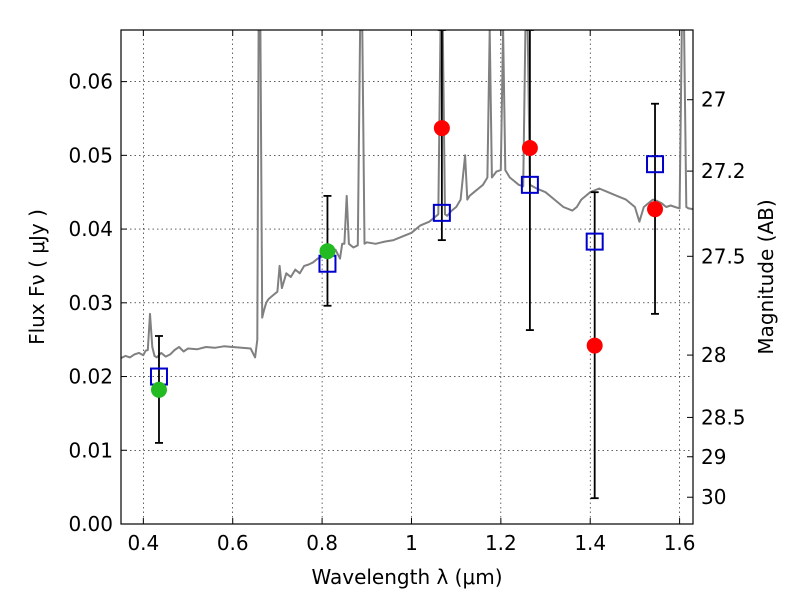 This screenshot has width=800, height=600. I want to click on y-tick-label: 0.05, so click(90, 155).